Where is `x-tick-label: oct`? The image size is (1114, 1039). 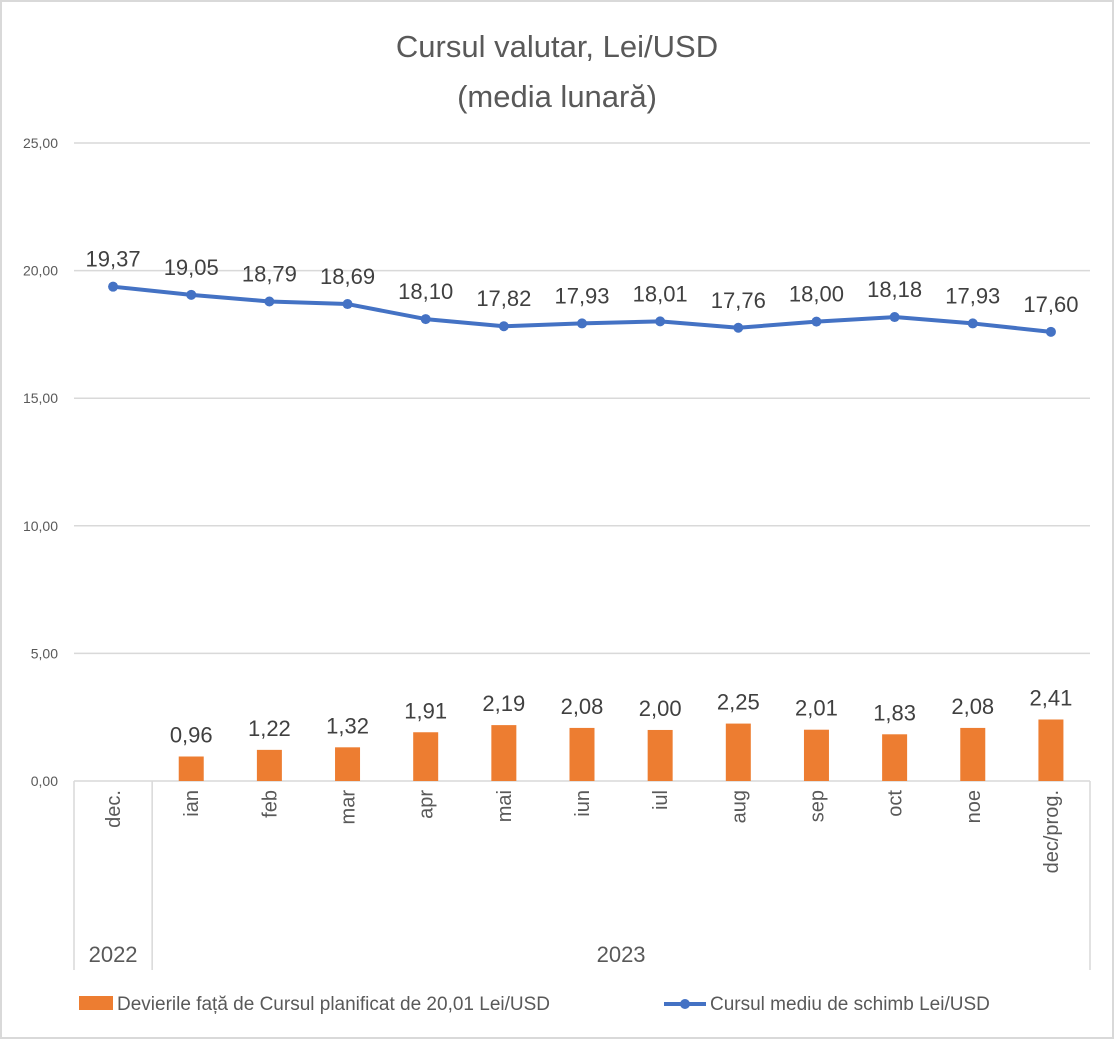 x-tick-label: oct is located at coordinates (896, 803).